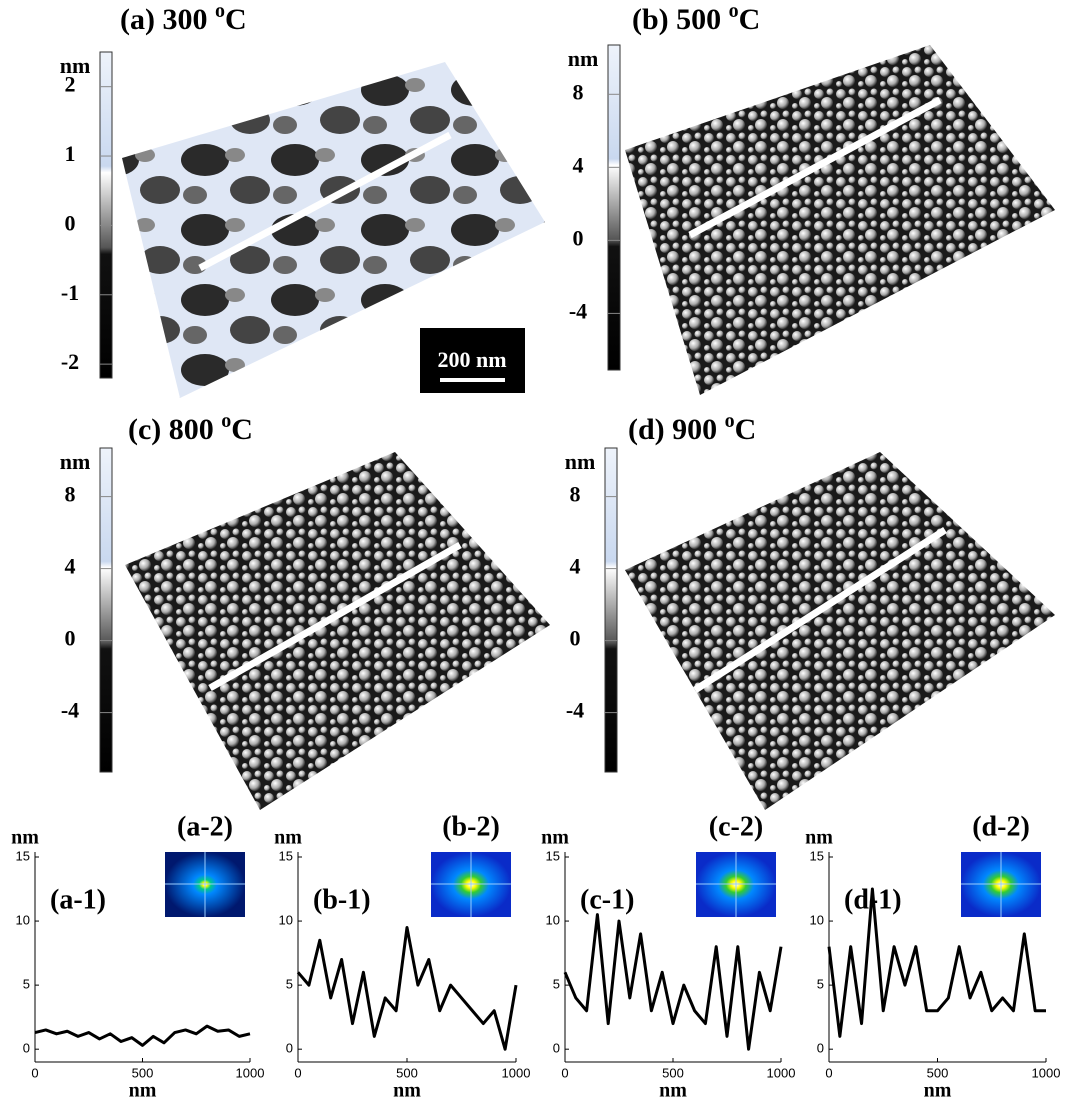 Image resolution: width=1065 pixels, height=1105 pixels. What do you see at coordinates (342, 899) in the screenshot?
I see `chart-title: (b-1)` at bounding box center [342, 899].